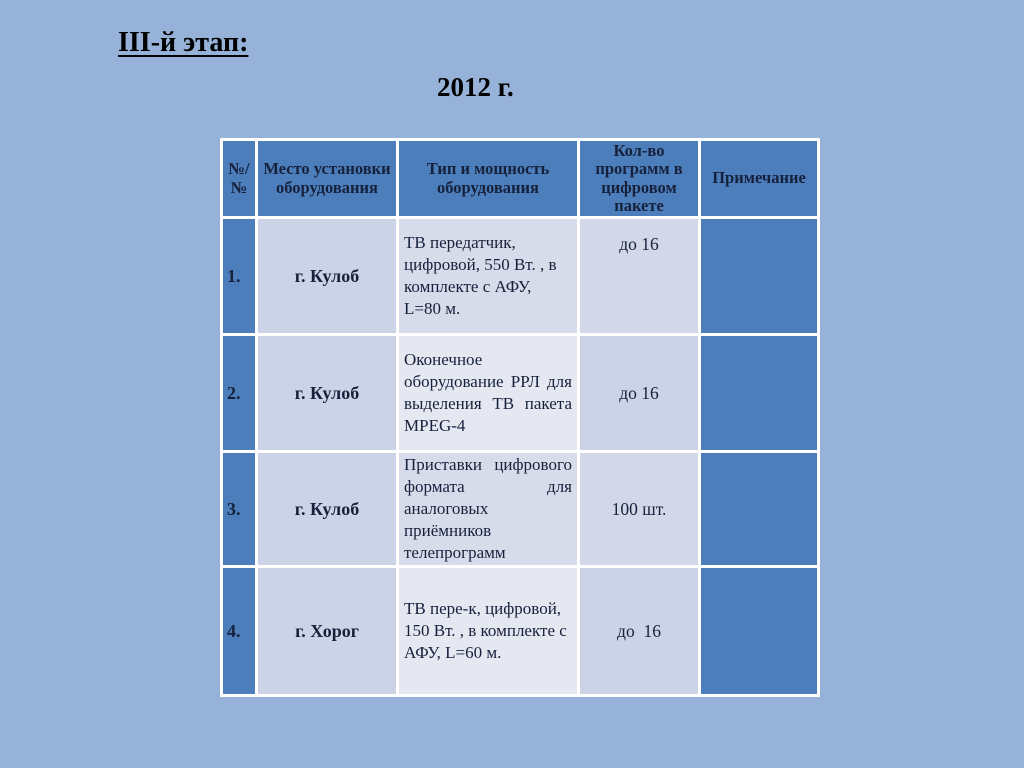  I want to click on header-cell-equipment: Тип и мощность оборудования, so click(488, 178).